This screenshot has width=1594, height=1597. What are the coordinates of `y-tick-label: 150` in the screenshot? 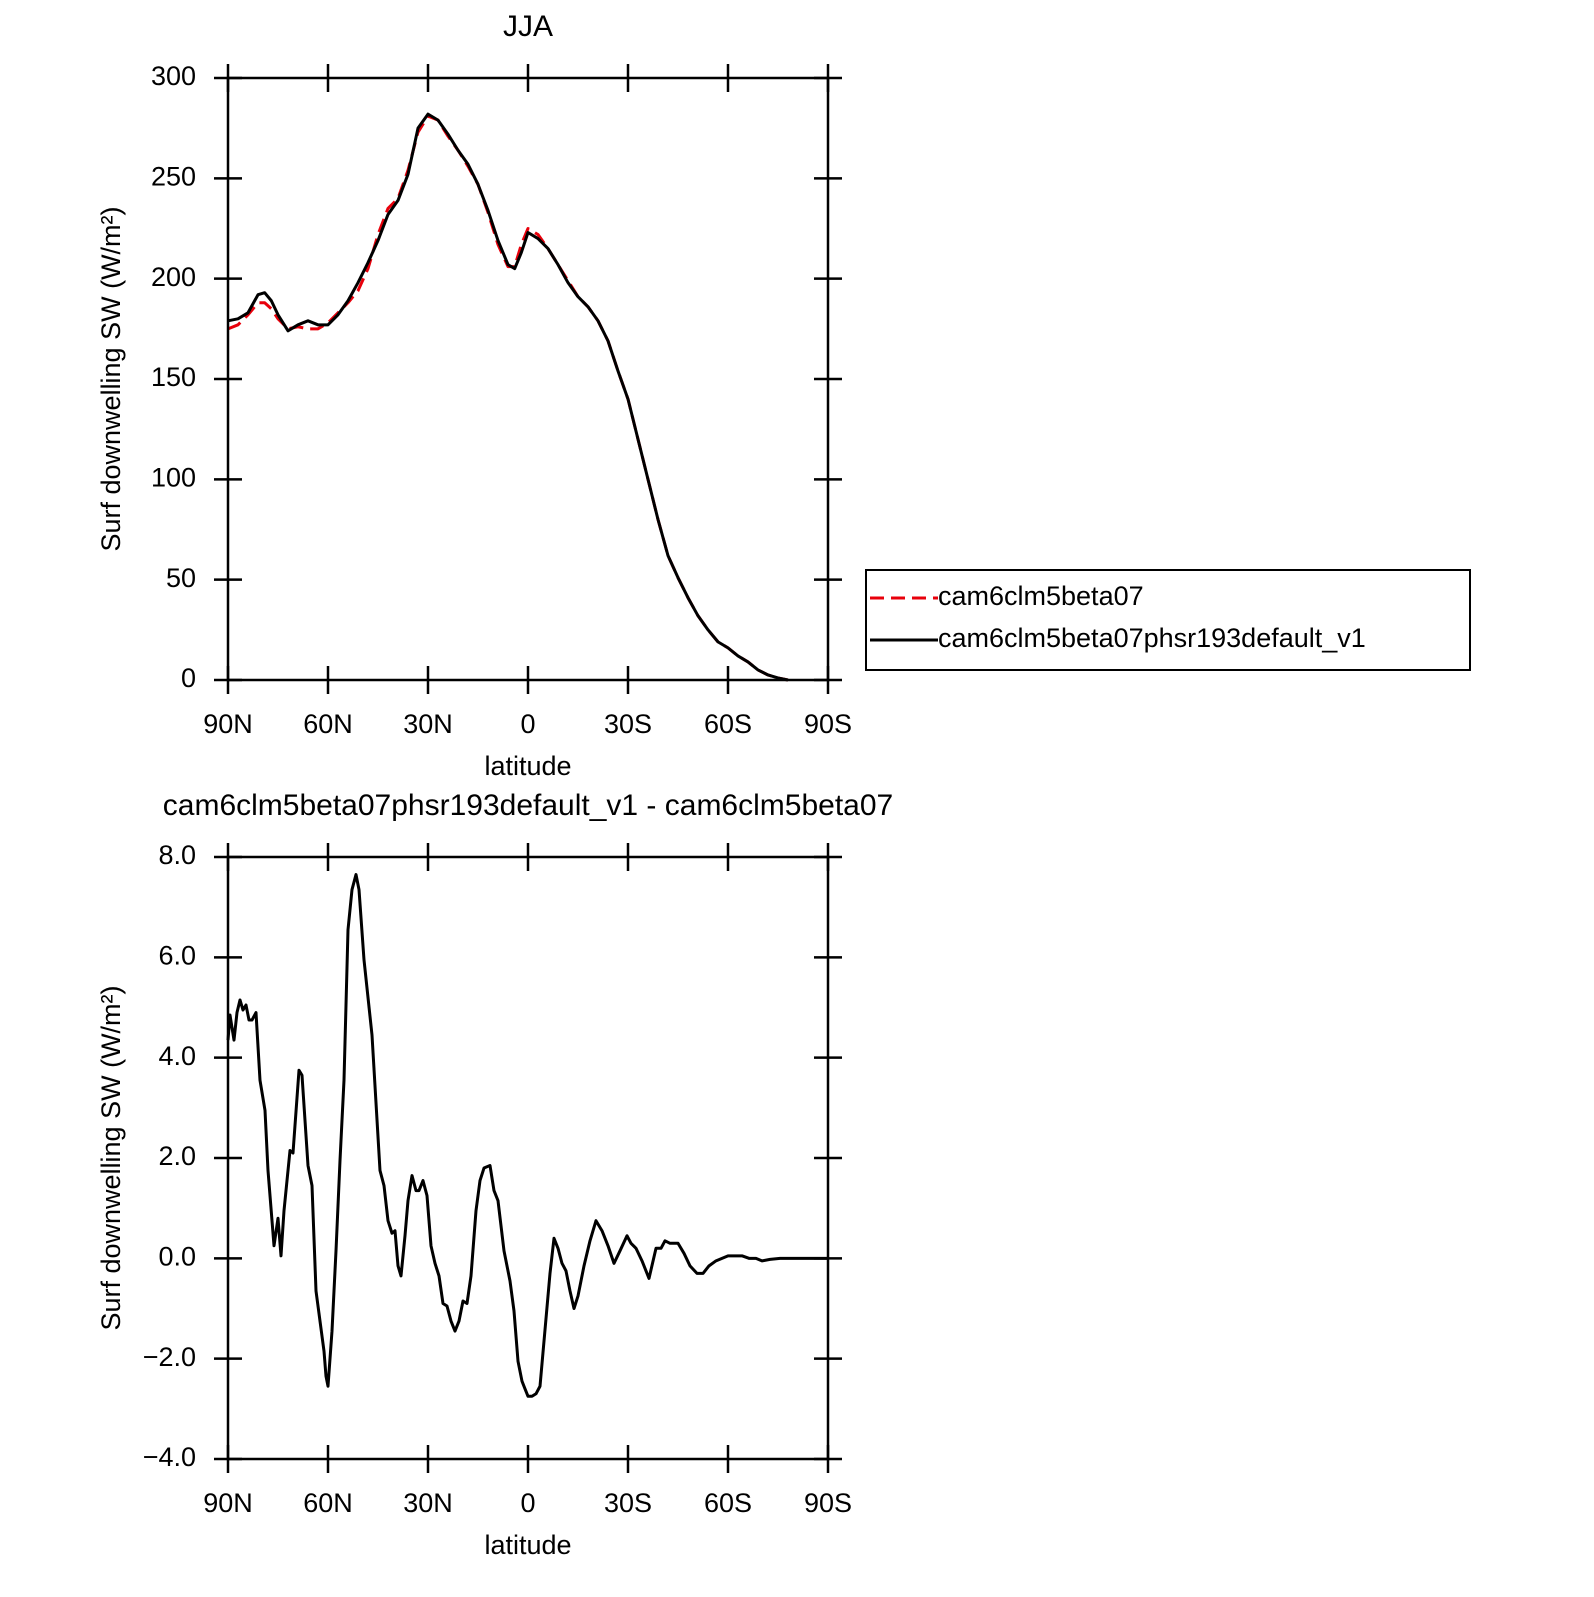 It's located at (173, 377).